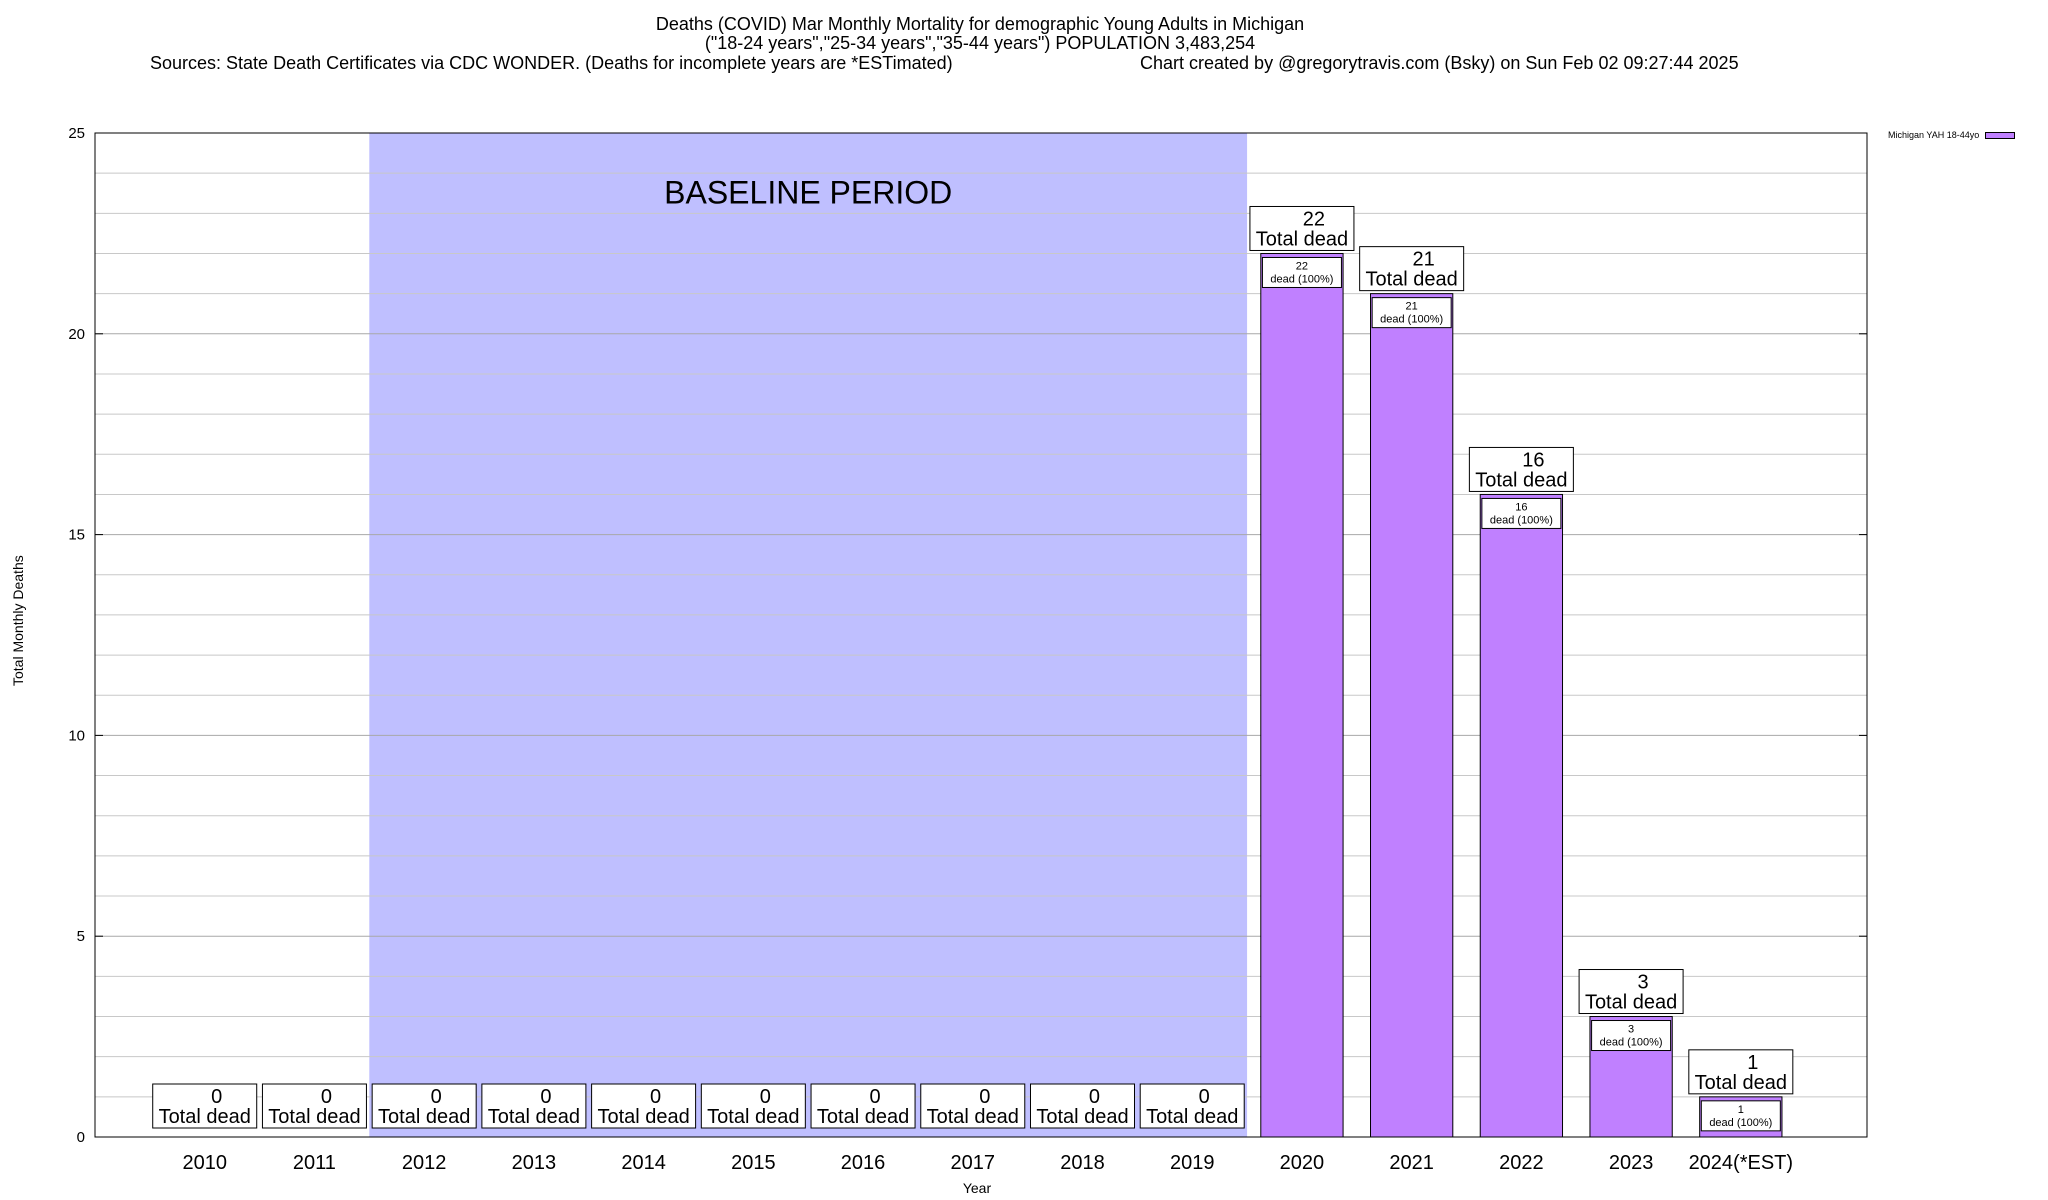 This screenshot has width=2048, height=1200. I want to click on y-tick-label: 15, so click(76, 535).